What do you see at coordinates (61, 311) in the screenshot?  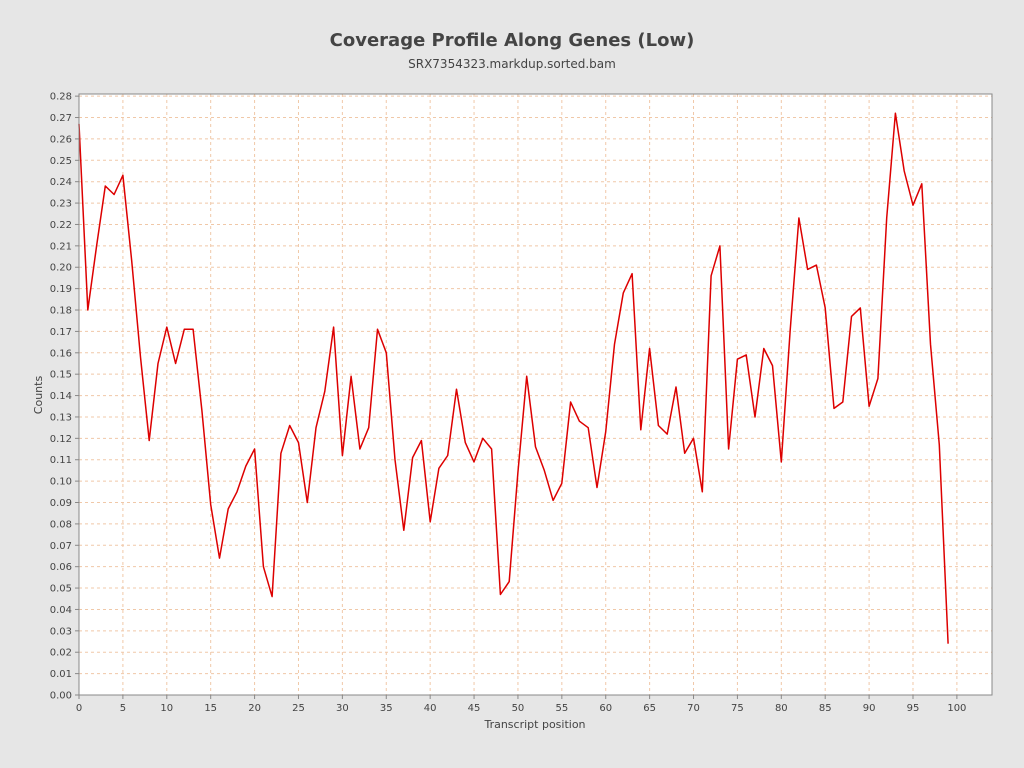 I see `y-tick-label: 0.18` at bounding box center [61, 311].